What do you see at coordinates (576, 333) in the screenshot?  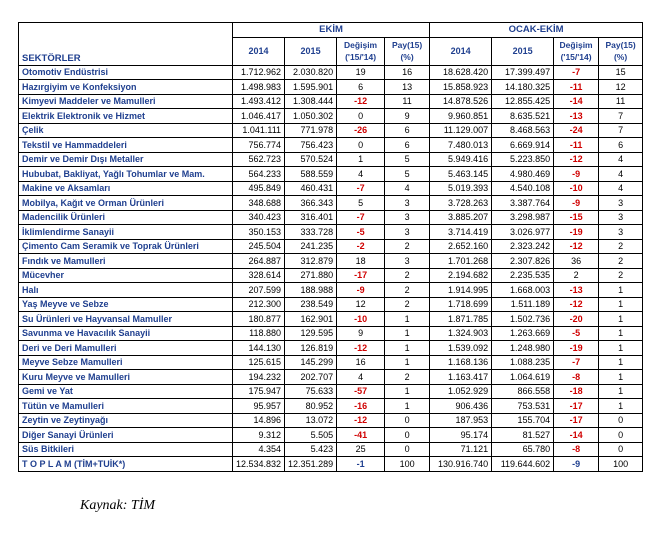 I see `oe-change-cell: -5` at bounding box center [576, 333].